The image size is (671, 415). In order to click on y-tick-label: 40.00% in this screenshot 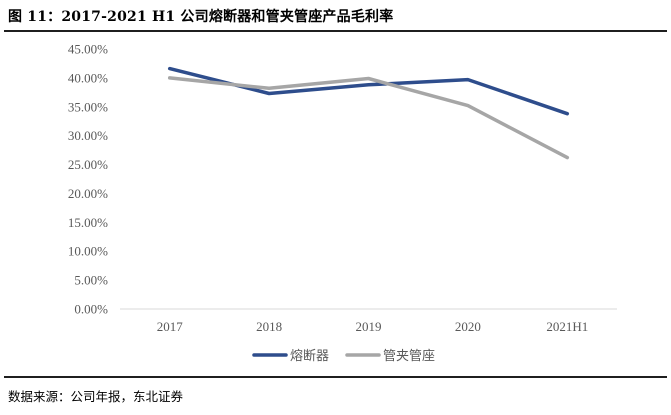, I will do `click(88, 77)`.